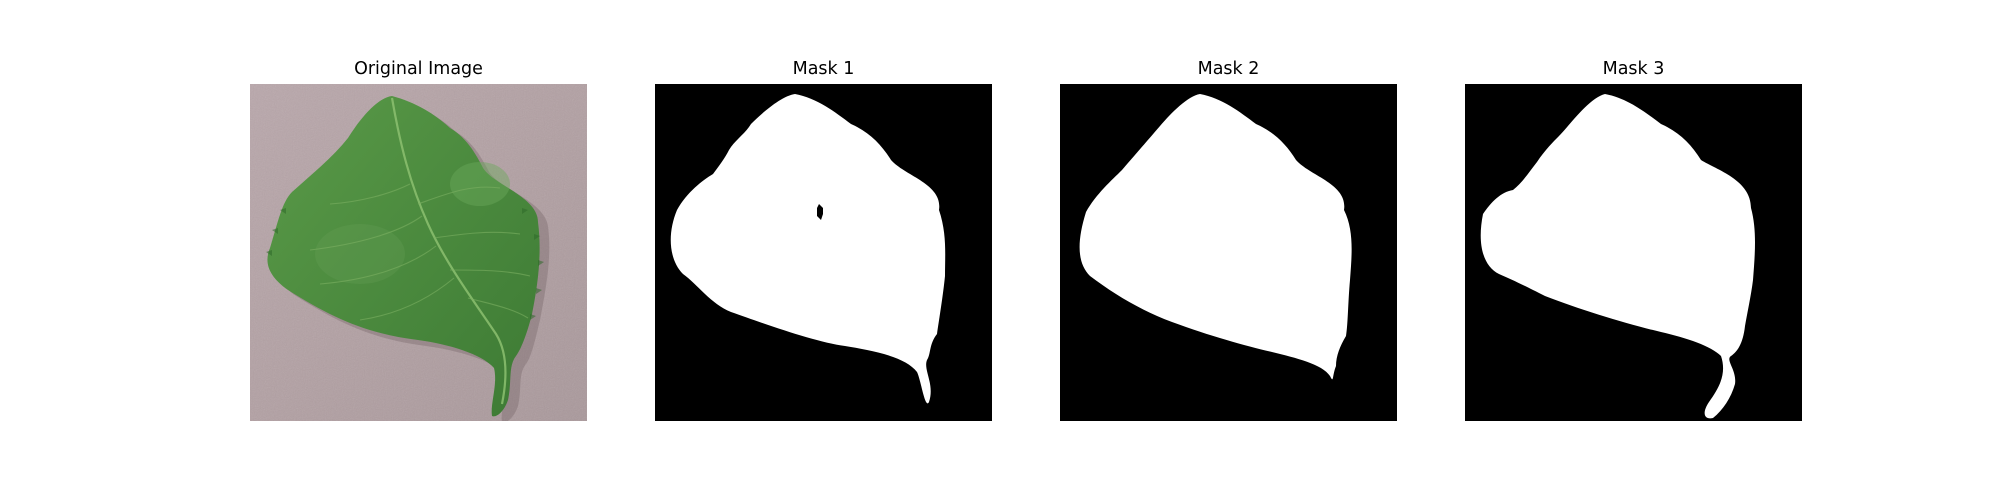 The width and height of the screenshot is (2000, 500). Describe the element at coordinates (820, 212) in the screenshot. I see `mask-hole` at that location.